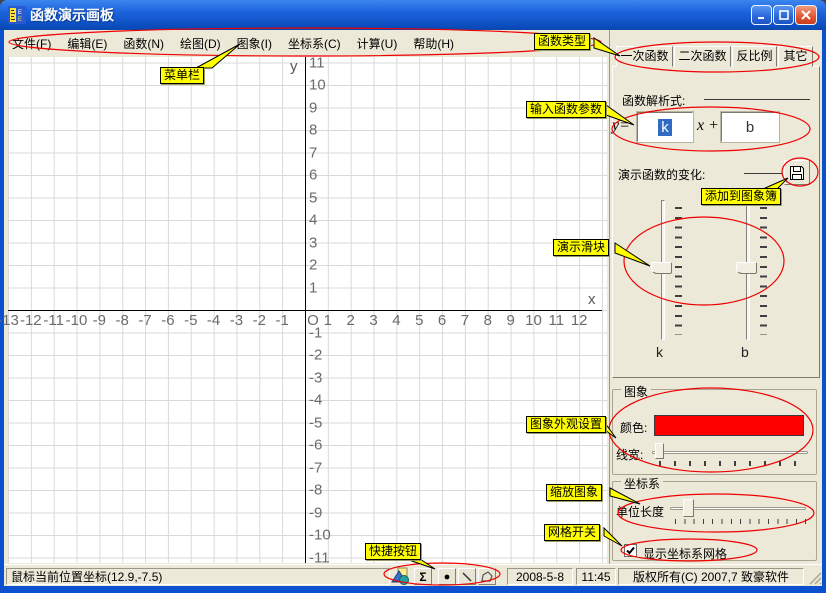 The image size is (826, 593). What do you see at coordinates (423, 576) in the screenshot?
I see `sum-button: Σ` at bounding box center [423, 576].